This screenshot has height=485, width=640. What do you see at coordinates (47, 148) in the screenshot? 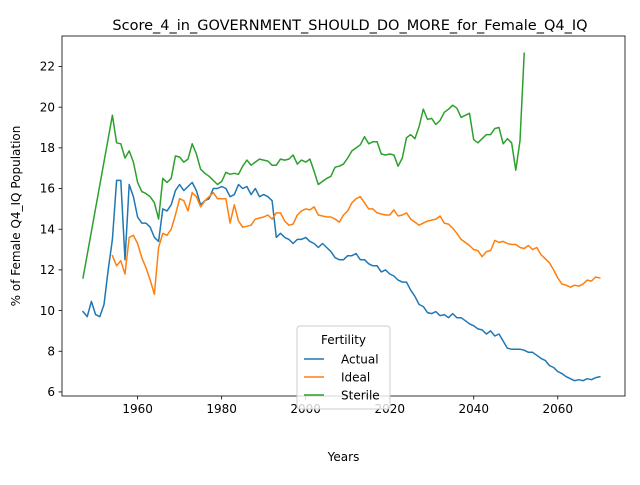
I see `y-tick-label: 18` at bounding box center [47, 148].